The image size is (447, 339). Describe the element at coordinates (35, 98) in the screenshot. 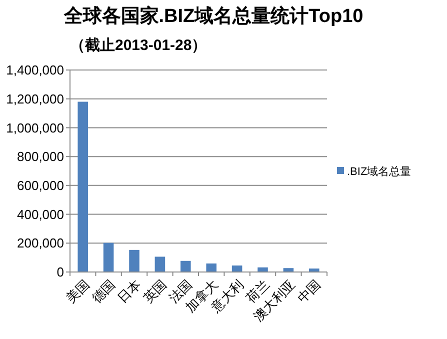

I see `y-tick-label: 1,200,000` at that location.